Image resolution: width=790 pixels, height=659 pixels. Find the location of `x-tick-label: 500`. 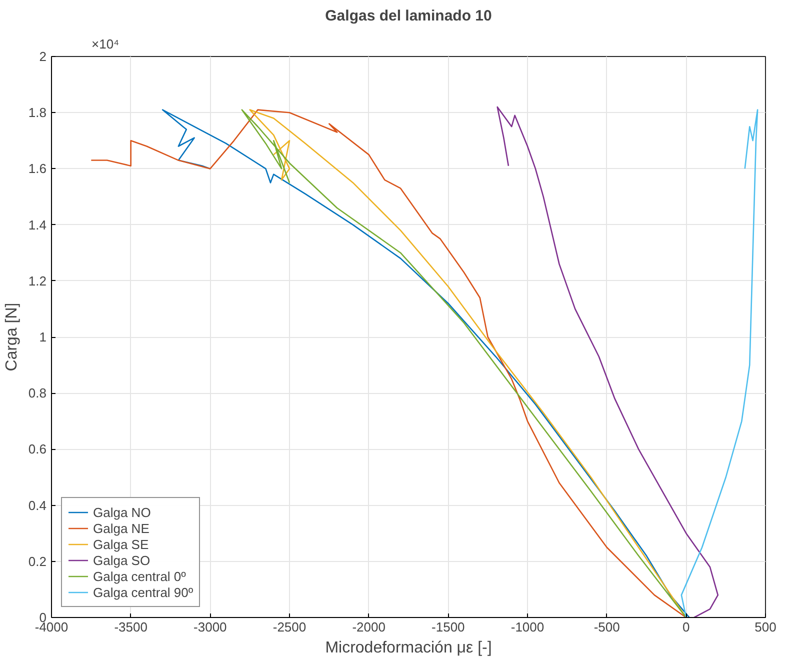

x-tick-label: 500 is located at coordinates (765, 627).